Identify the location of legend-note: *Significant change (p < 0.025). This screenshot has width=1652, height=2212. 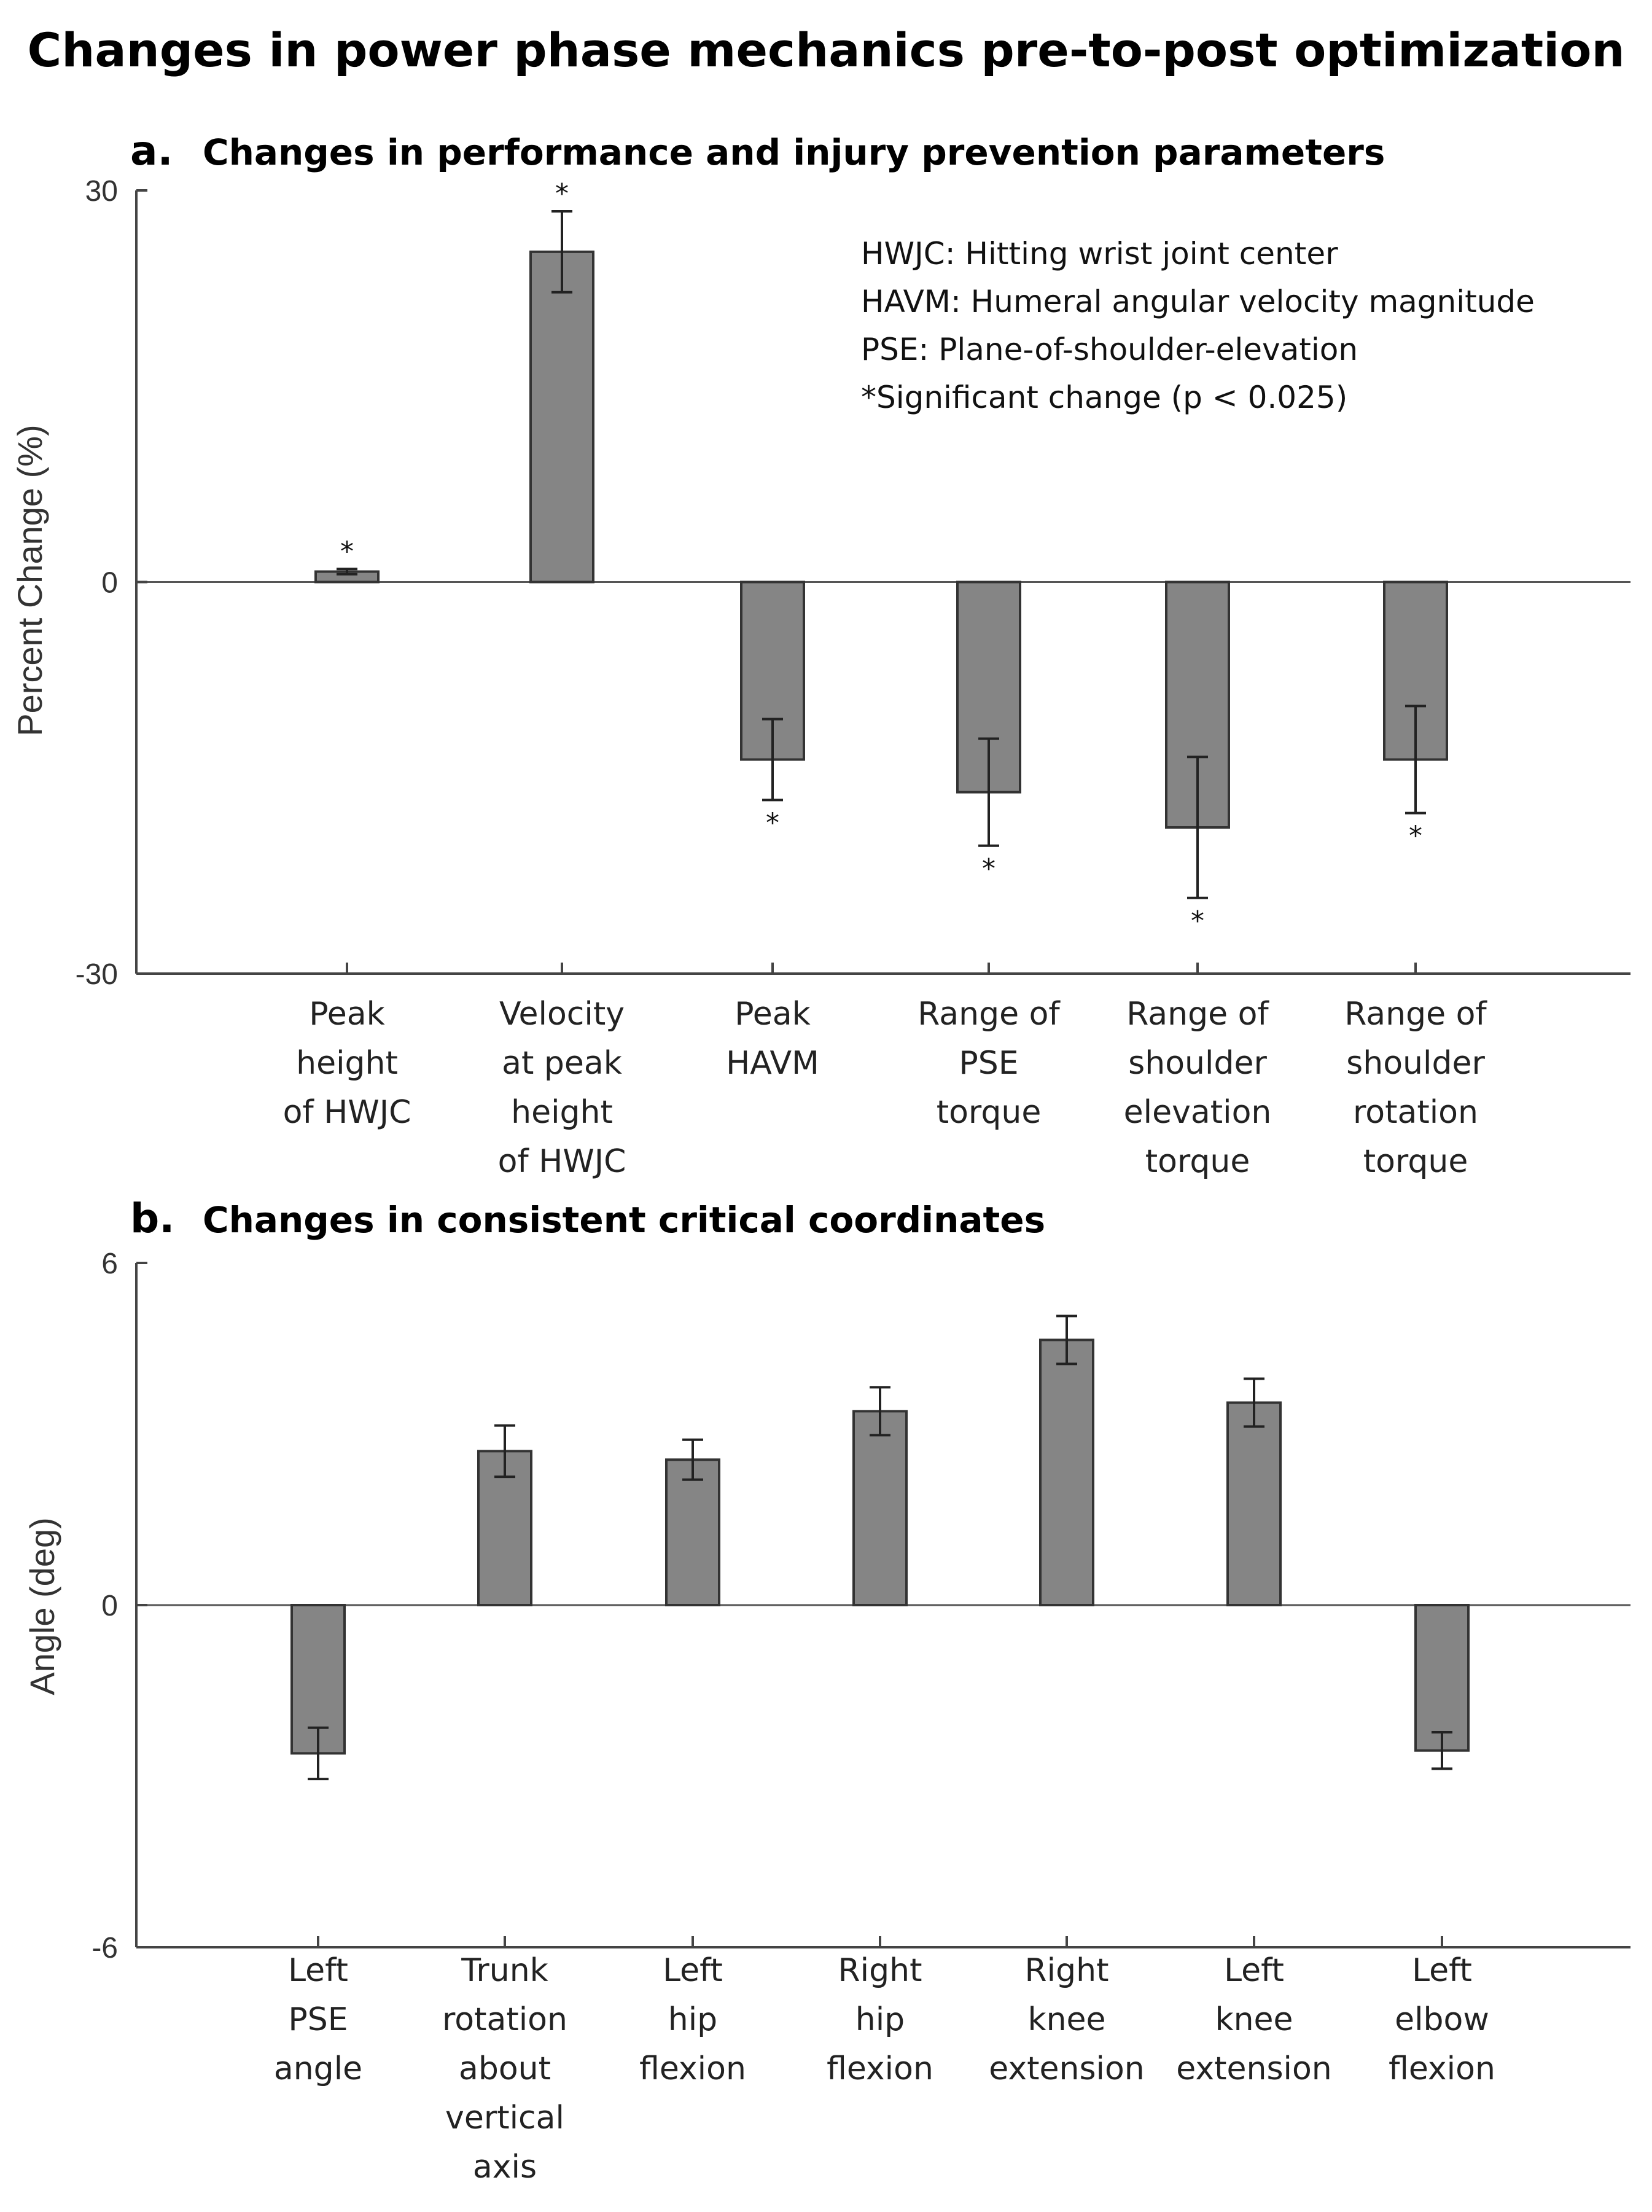
(1104, 398).